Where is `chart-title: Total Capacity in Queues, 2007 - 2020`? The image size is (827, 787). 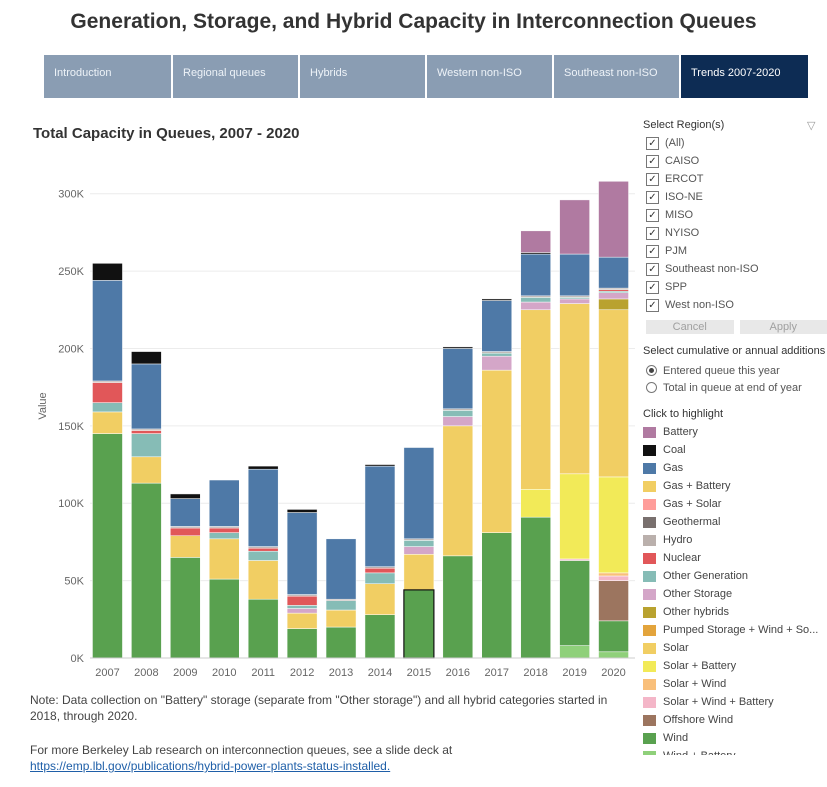 chart-title: Total Capacity in Queues, 2007 - 2020 is located at coordinates (166, 133).